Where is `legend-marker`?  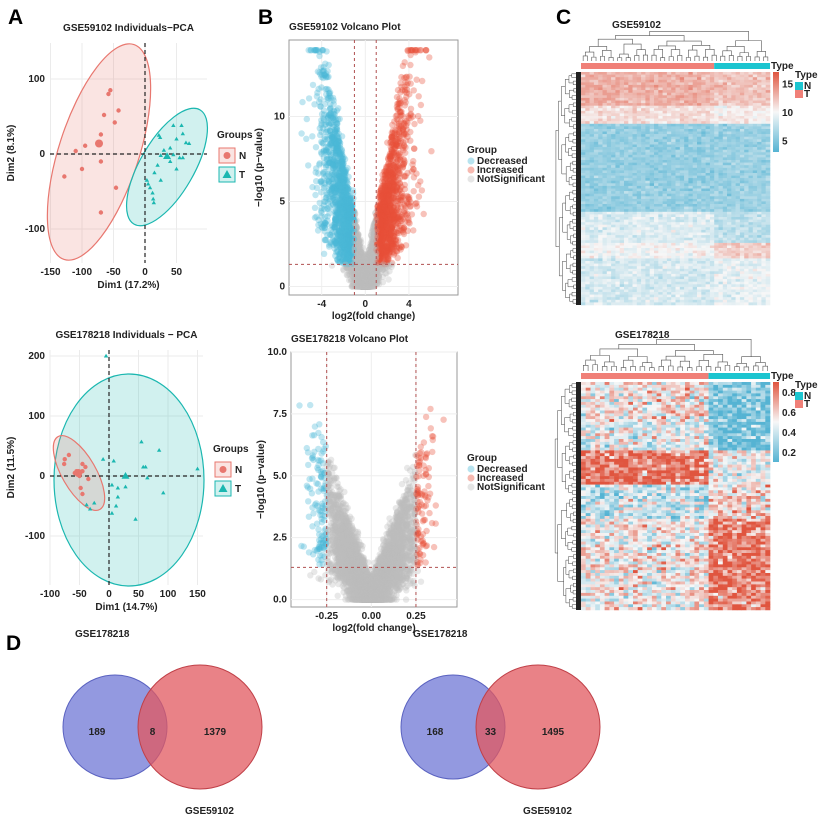 legend-marker is located at coordinates (471, 170).